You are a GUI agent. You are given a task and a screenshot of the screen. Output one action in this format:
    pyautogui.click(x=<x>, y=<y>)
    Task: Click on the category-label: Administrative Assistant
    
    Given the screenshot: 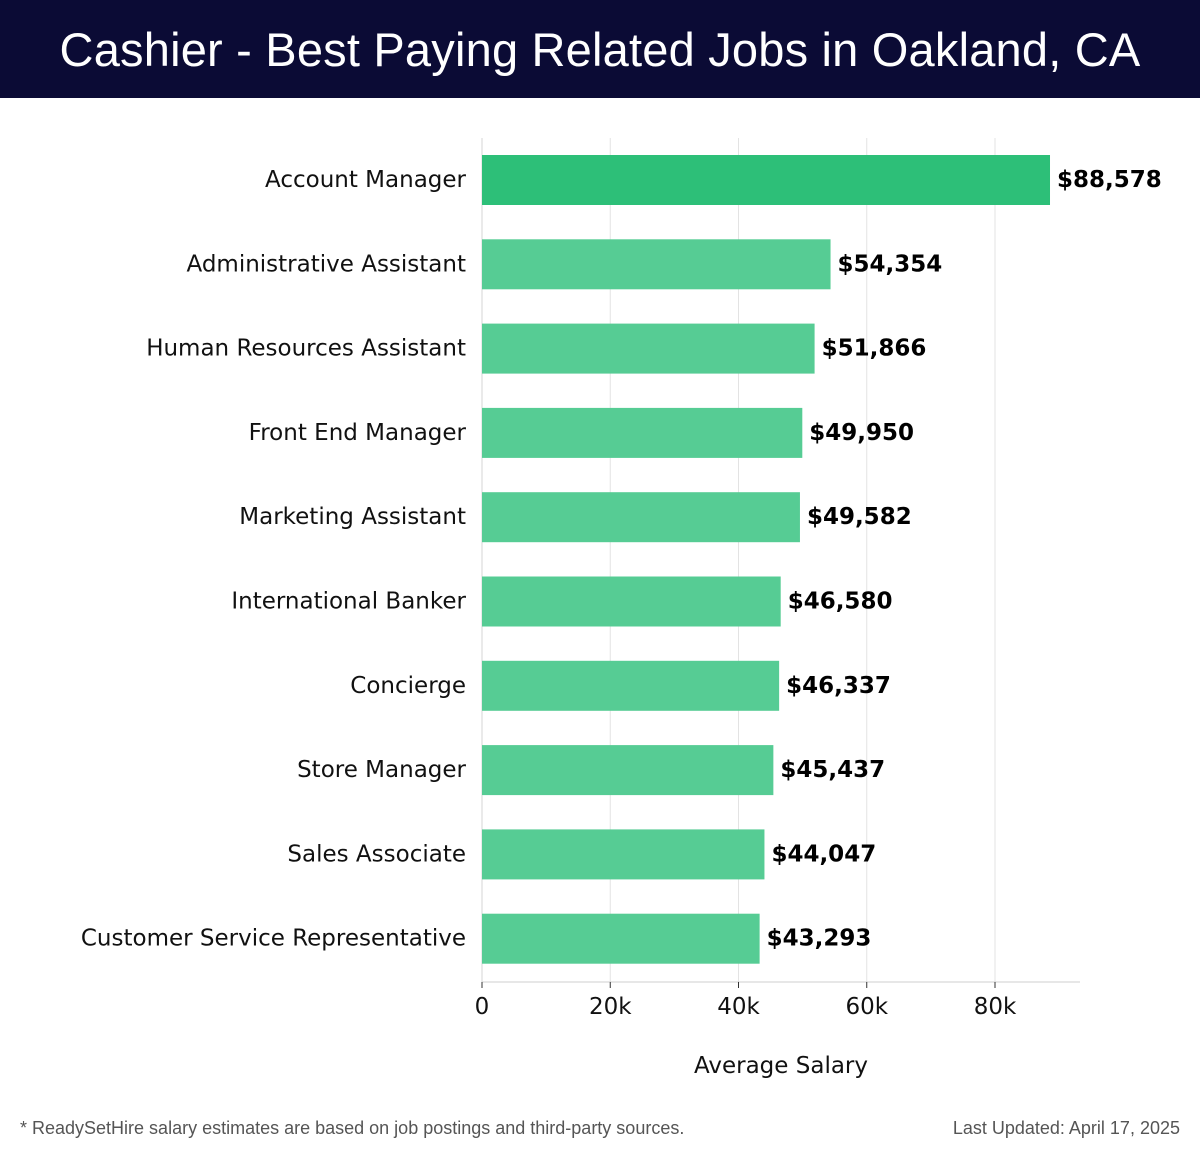 What is the action you would take?
    pyautogui.click(x=326, y=264)
    